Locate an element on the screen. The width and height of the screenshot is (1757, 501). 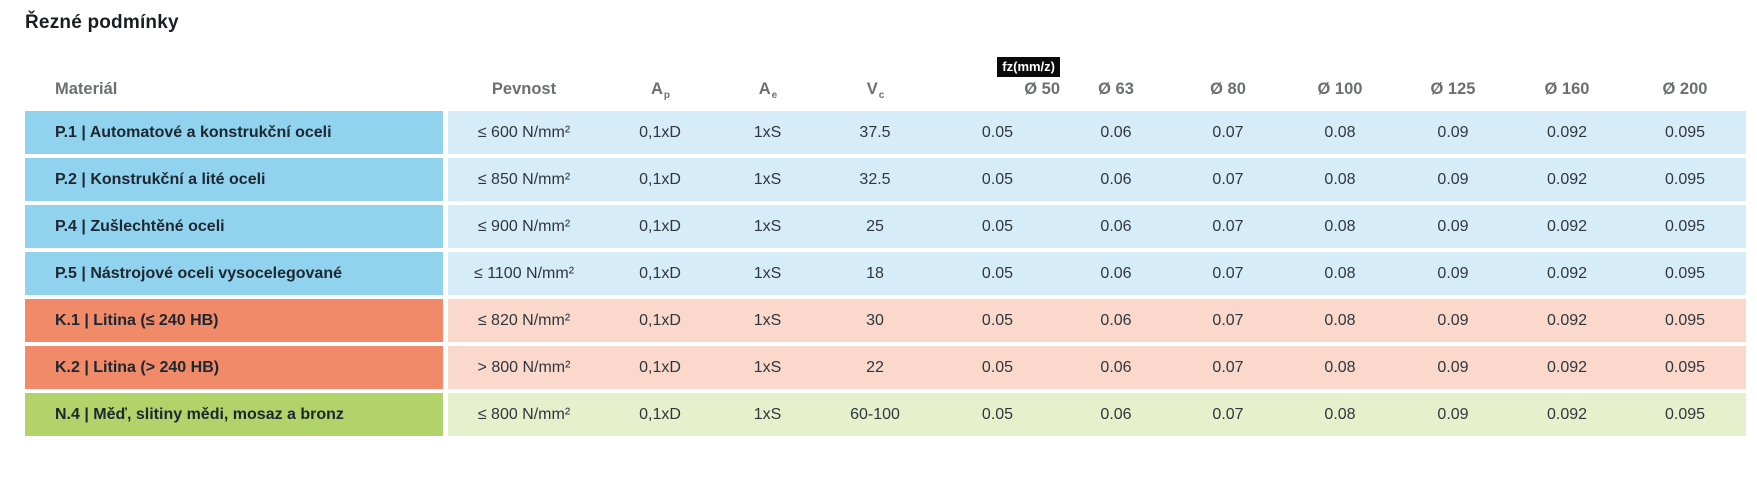
col-header-d125: Ø 125 is located at coordinates (1453, 89).